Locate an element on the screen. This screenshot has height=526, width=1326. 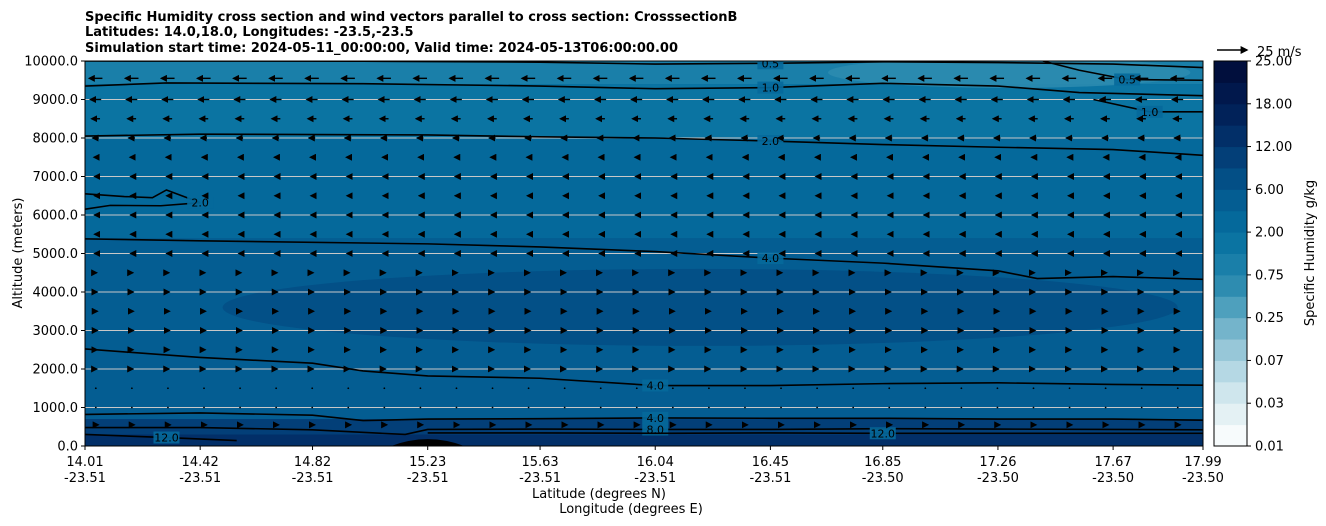
colorbar-tick-label: 18.00 is located at coordinates (1273, 104).